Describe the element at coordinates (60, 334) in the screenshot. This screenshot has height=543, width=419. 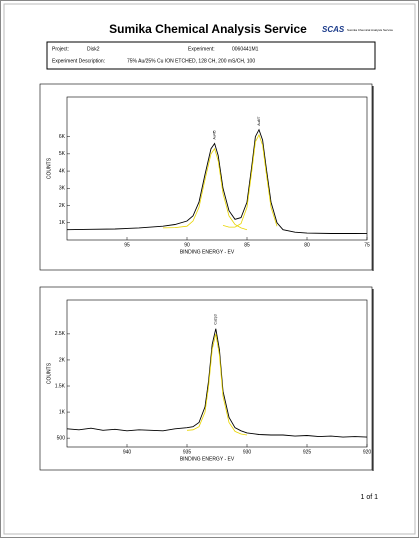
I see `y-tick-label: 2.5K` at that location.